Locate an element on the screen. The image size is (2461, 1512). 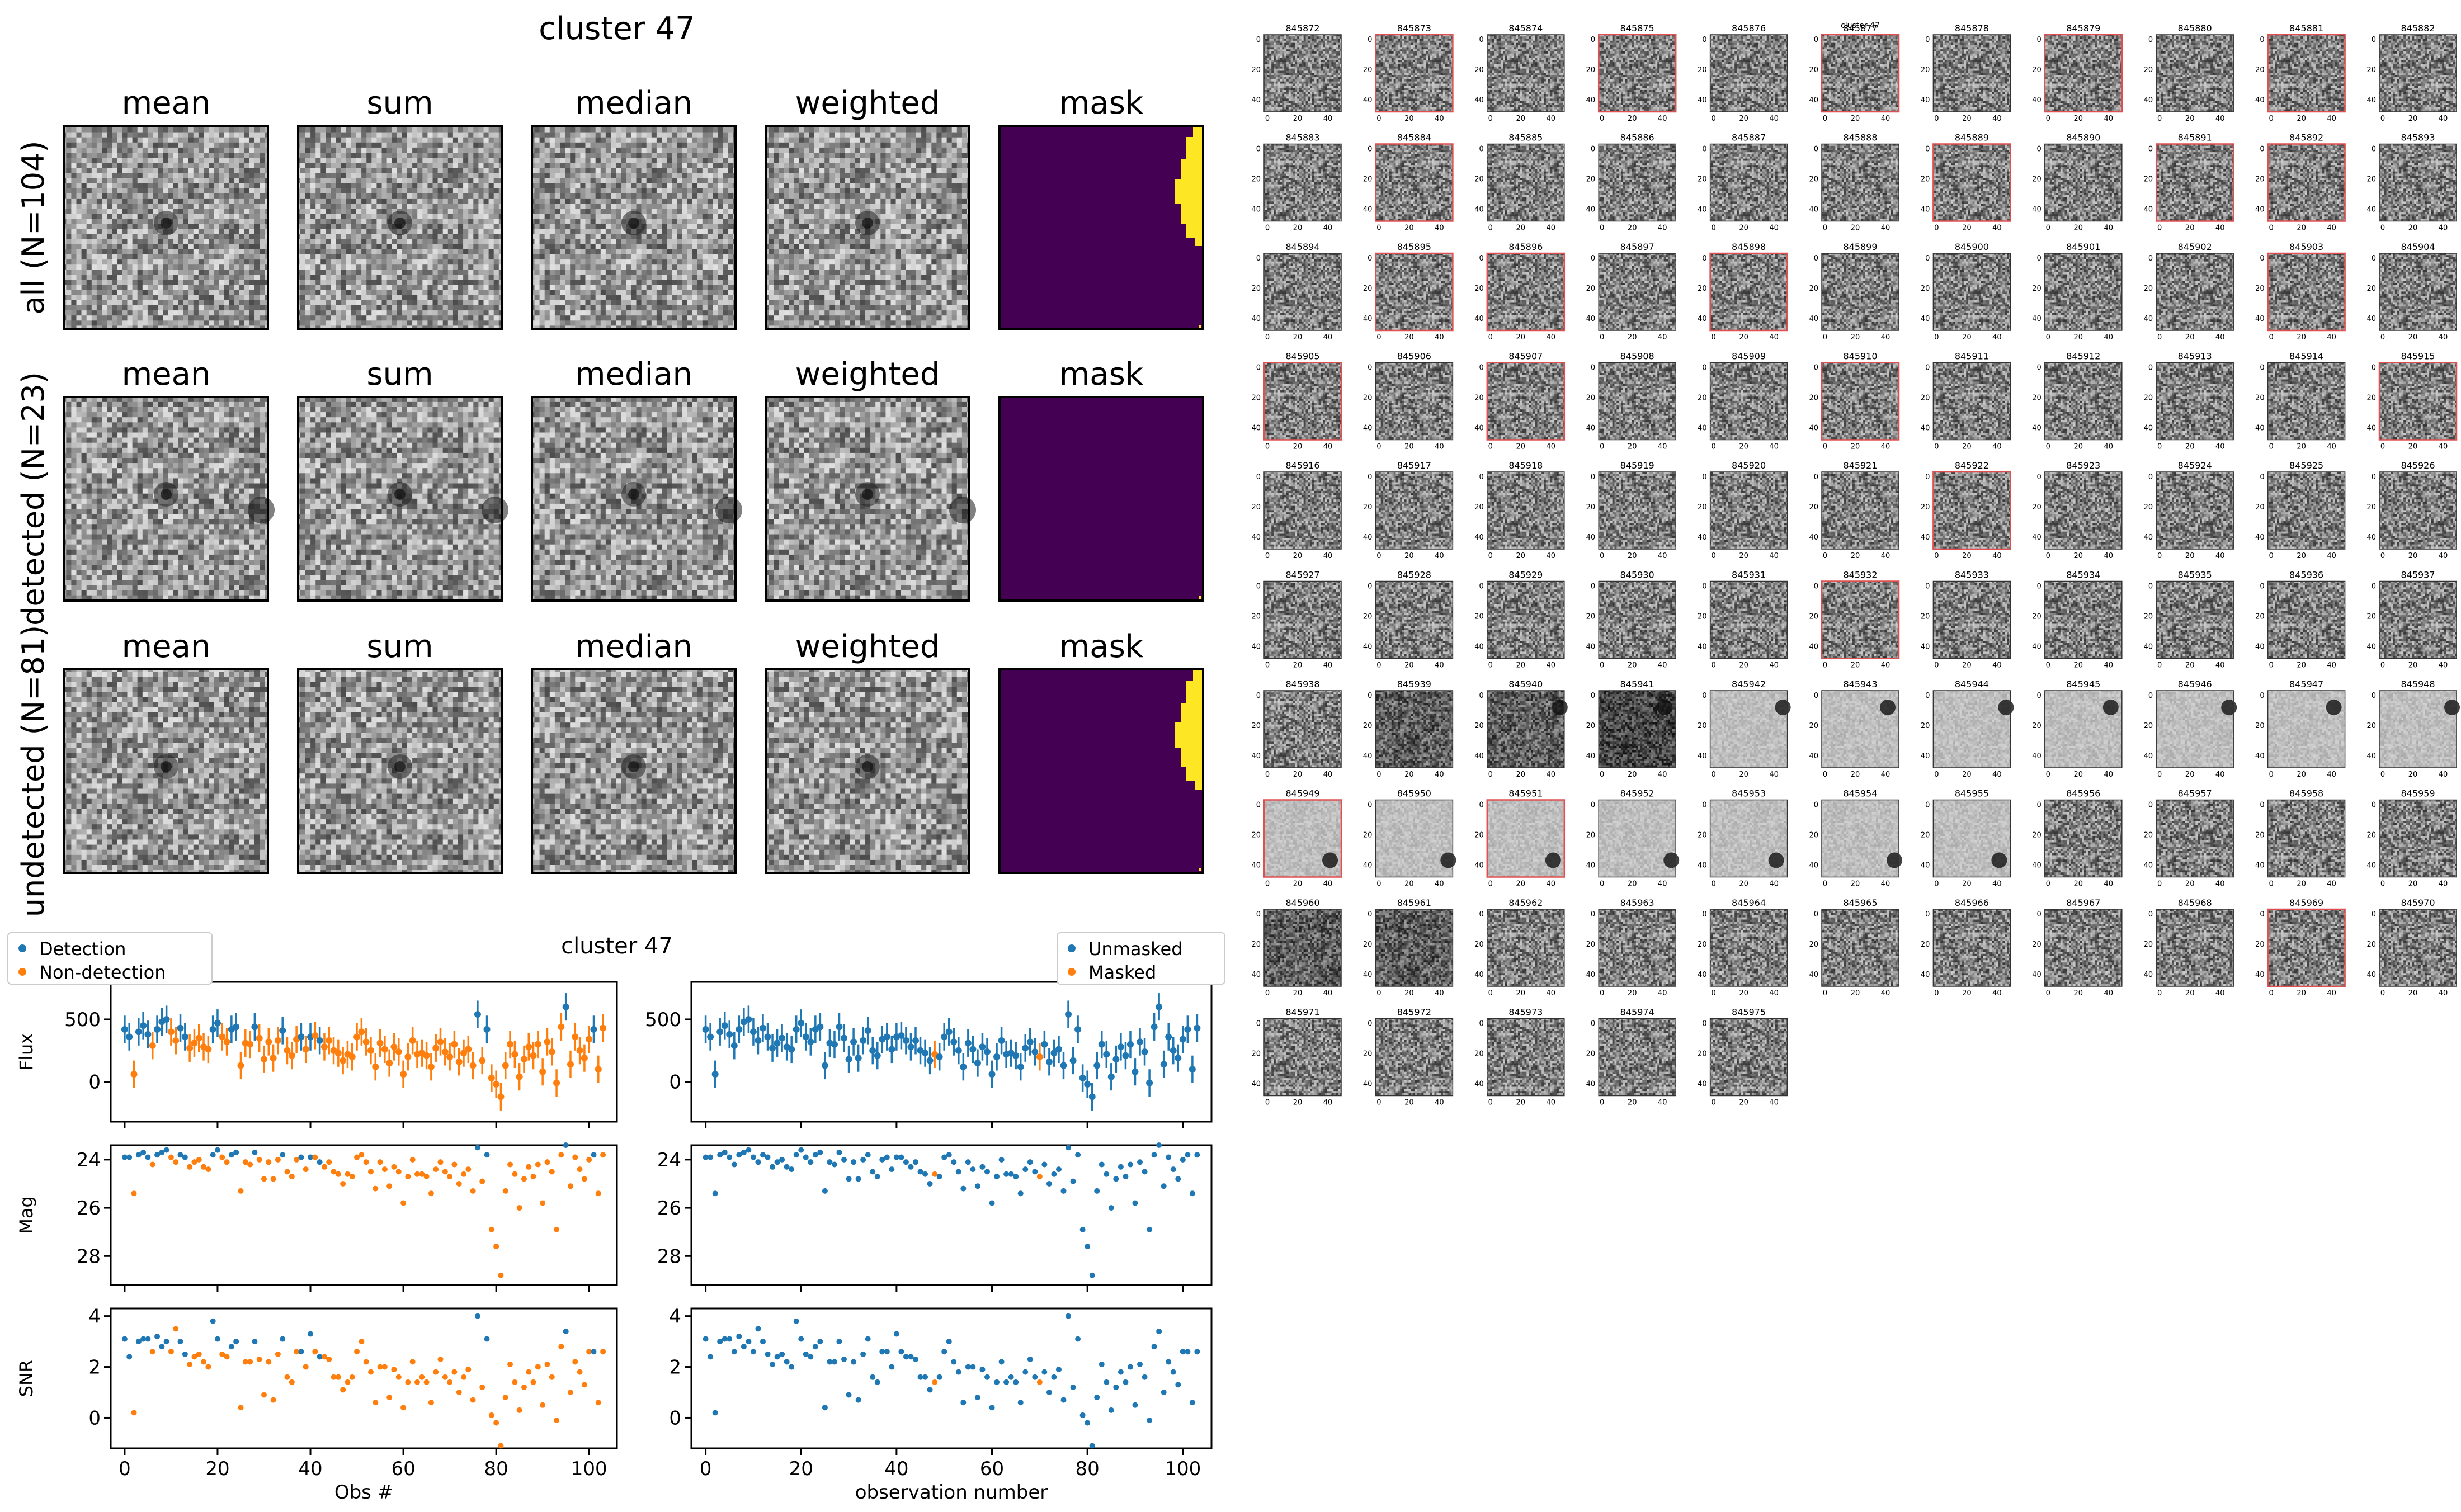
thumbnail-label: 845920 is located at coordinates (1749, 465).